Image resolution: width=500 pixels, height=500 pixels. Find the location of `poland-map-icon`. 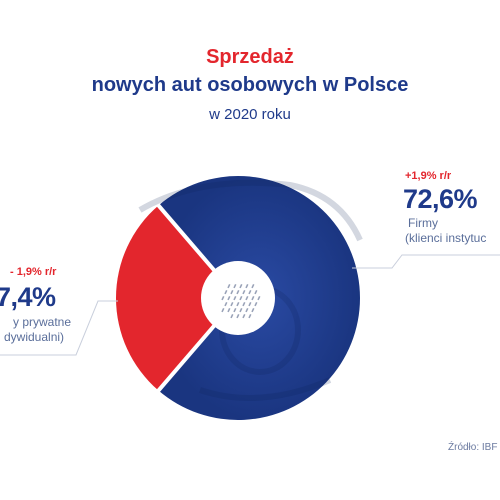

poland-map-icon is located at coordinates (241, 301).